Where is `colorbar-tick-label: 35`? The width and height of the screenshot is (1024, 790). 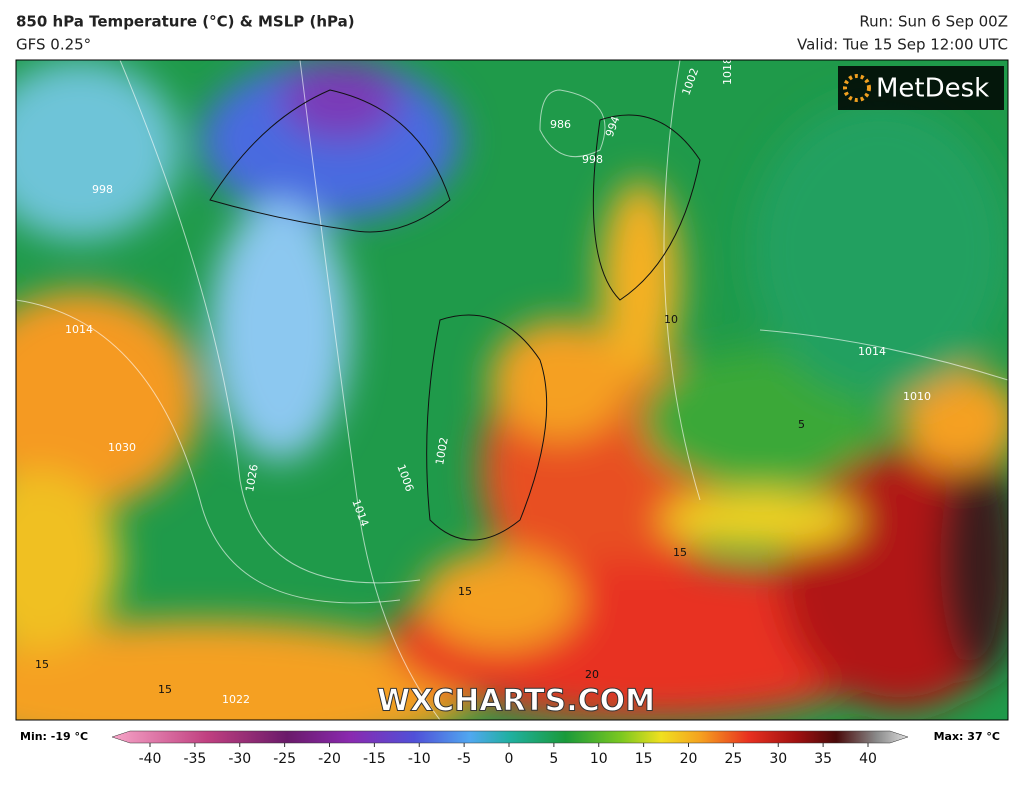 colorbar-tick-label: 35 is located at coordinates (823, 759).